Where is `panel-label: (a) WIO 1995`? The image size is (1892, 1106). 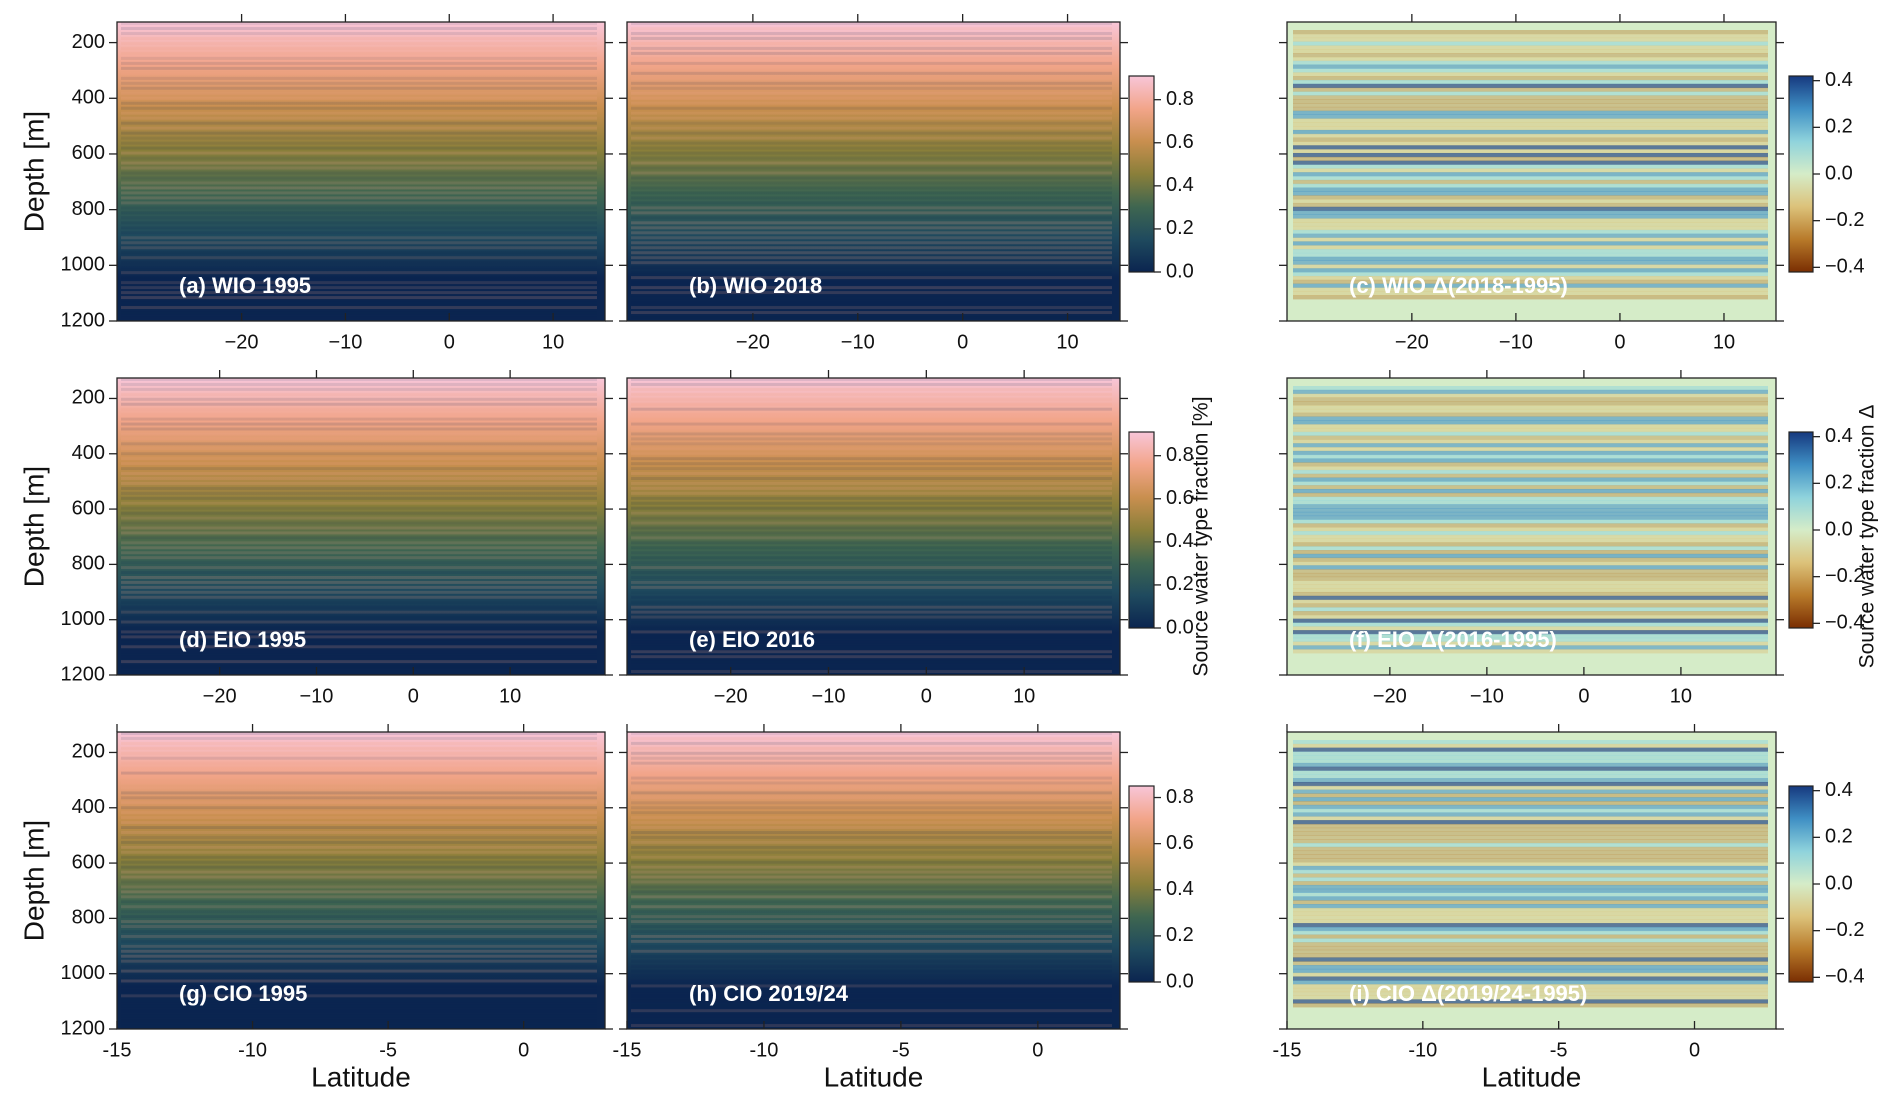
panel-label: (a) WIO 1995 is located at coordinates (245, 285).